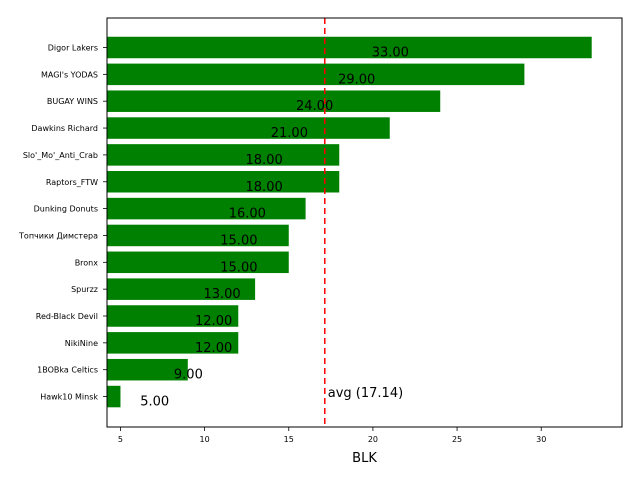 Image resolution: width=640 pixels, height=480 pixels. I want to click on data-label: 9.00, so click(188, 375).